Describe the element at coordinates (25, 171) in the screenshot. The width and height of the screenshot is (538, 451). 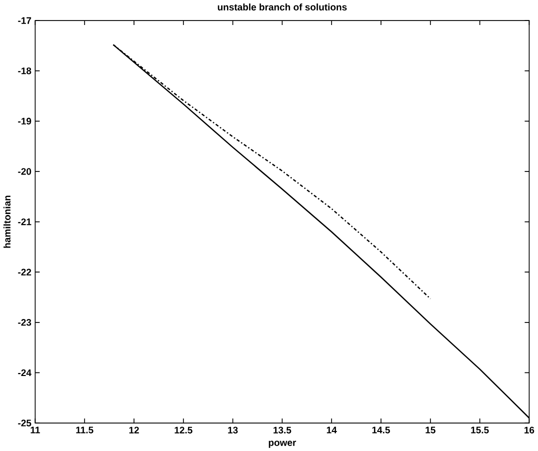
I see `y-tick-label: -20` at that location.